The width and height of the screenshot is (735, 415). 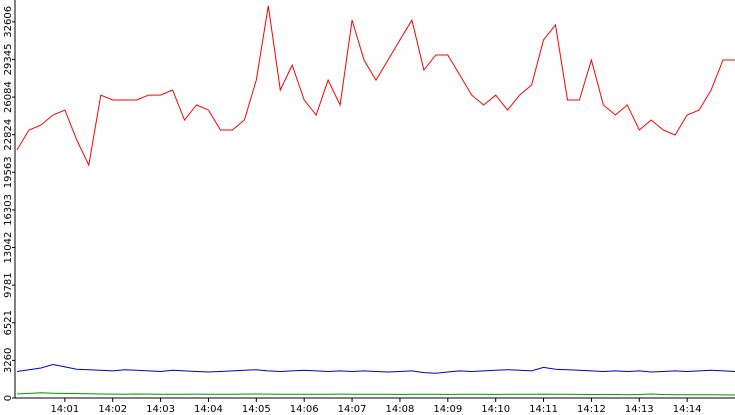 I want to click on y-tick-label: 13042, so click(x=8, y=248).